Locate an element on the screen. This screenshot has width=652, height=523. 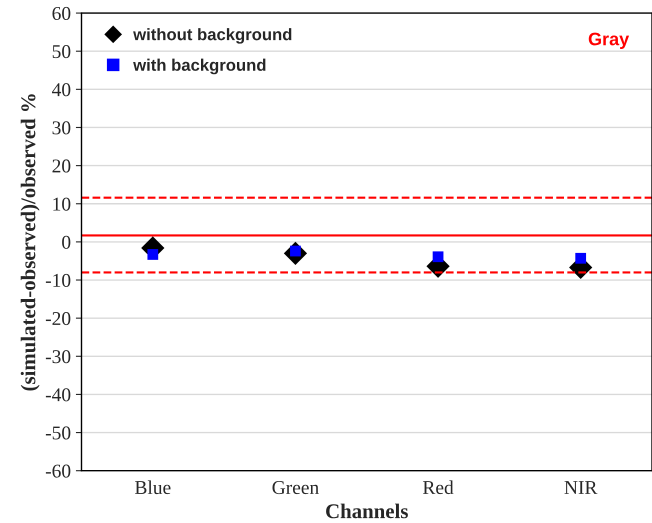
y-tick-label: -50 is located at coordinates (58, 433).